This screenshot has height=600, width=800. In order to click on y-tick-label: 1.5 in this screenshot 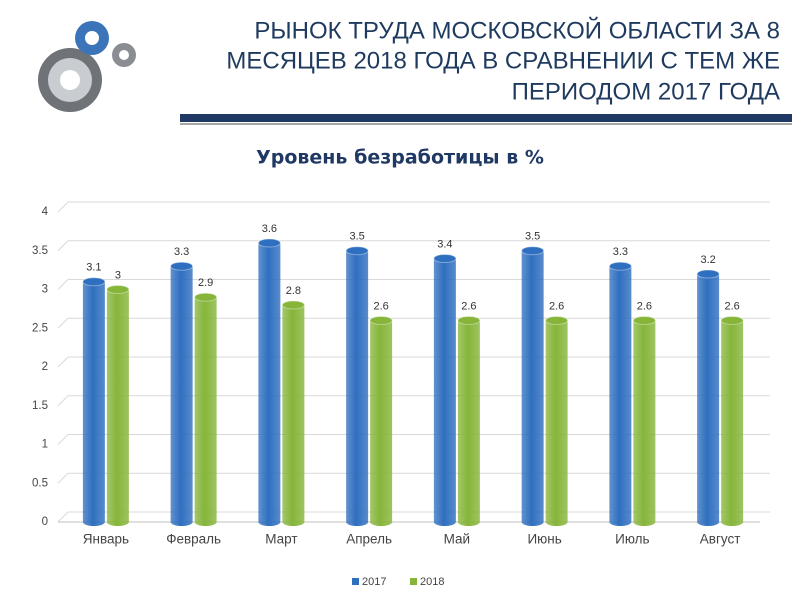, I will do `click(40, 406)`.